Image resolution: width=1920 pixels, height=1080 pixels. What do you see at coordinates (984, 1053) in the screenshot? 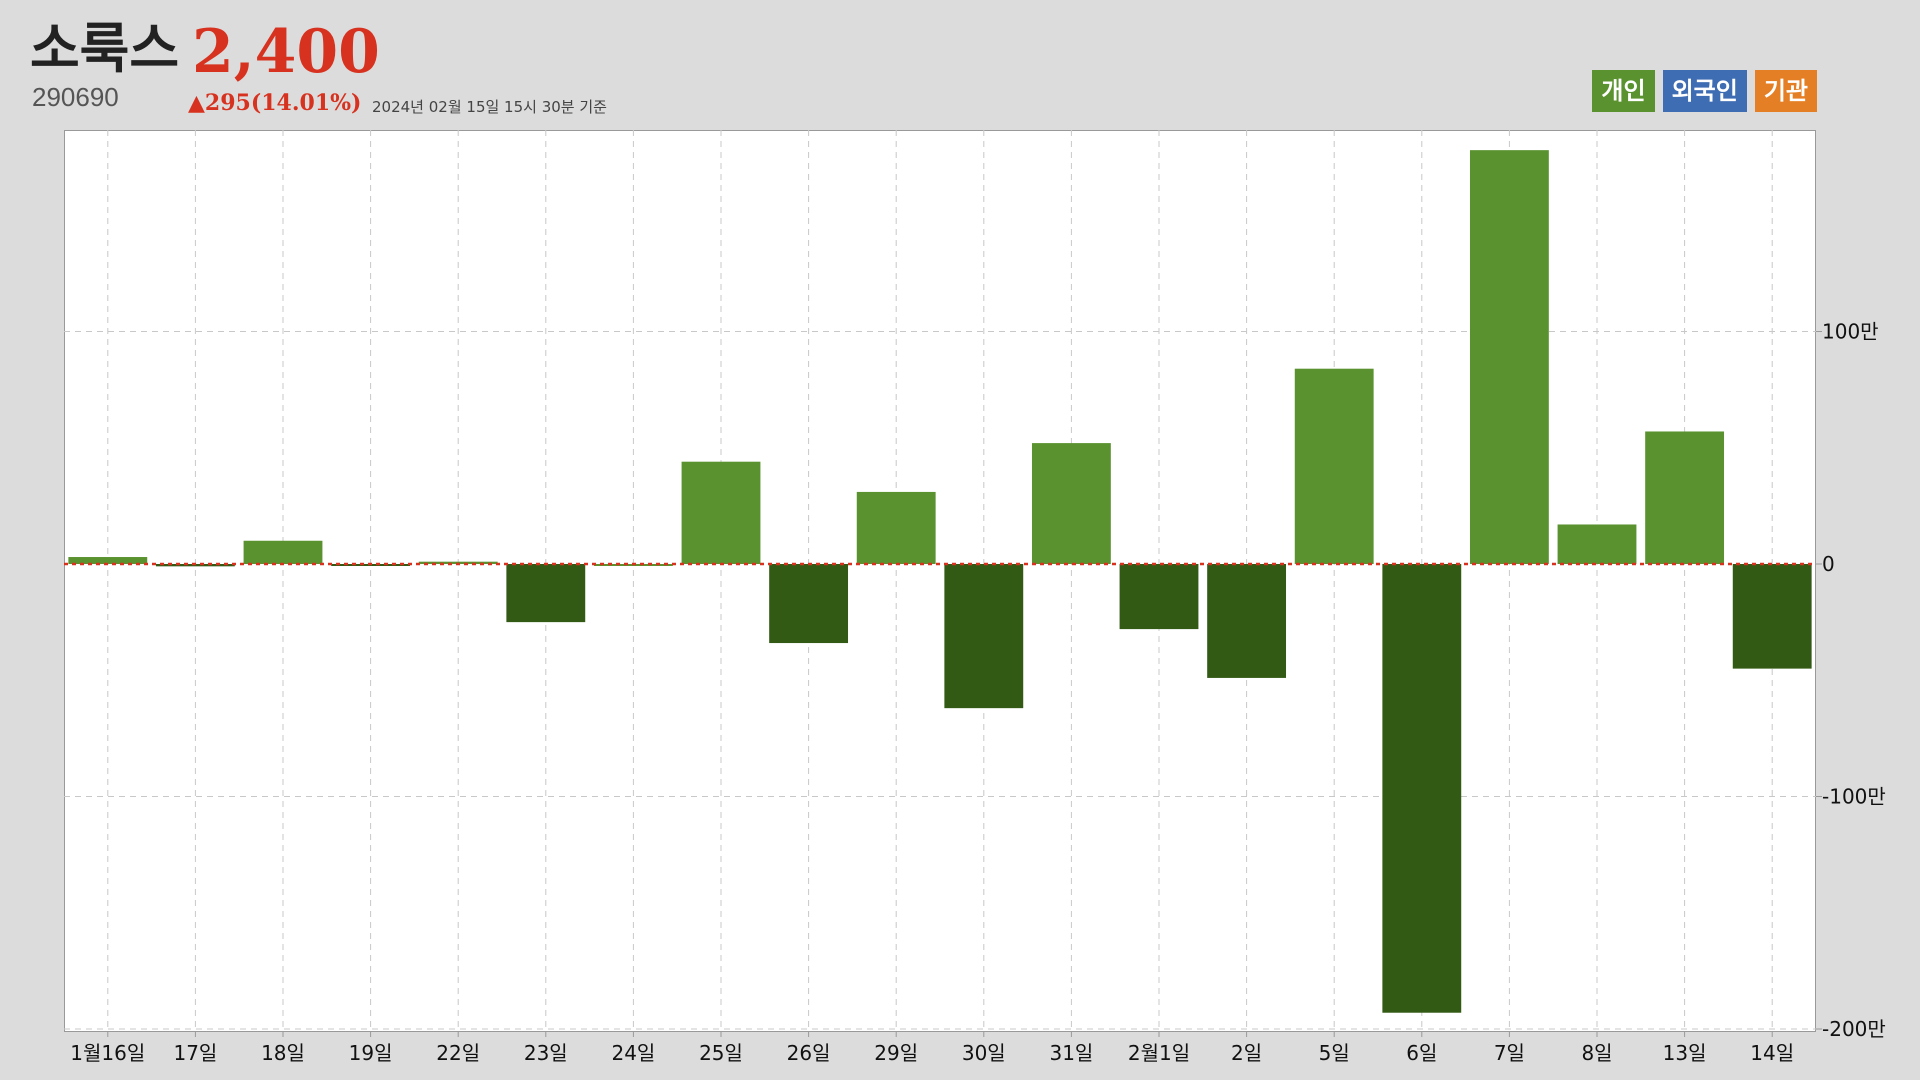
I see `x-tick-label: 30일` at bounding box center [984, 1053].